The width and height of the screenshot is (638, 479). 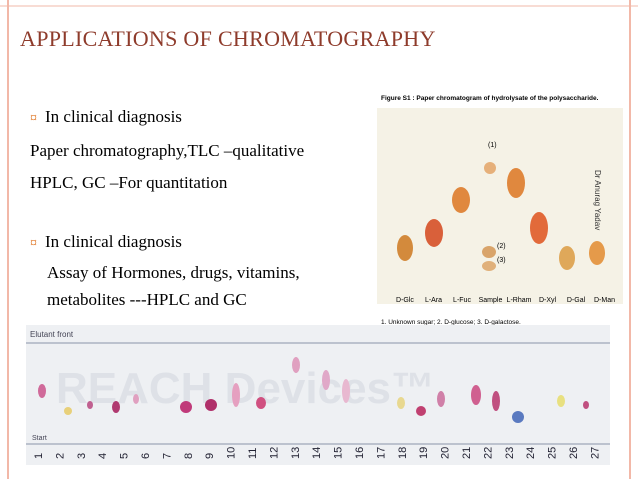 What do you see at coordinates (167, 456) in the screenshot?
I see `lane-number: 7` at bounding box center [167, 456].